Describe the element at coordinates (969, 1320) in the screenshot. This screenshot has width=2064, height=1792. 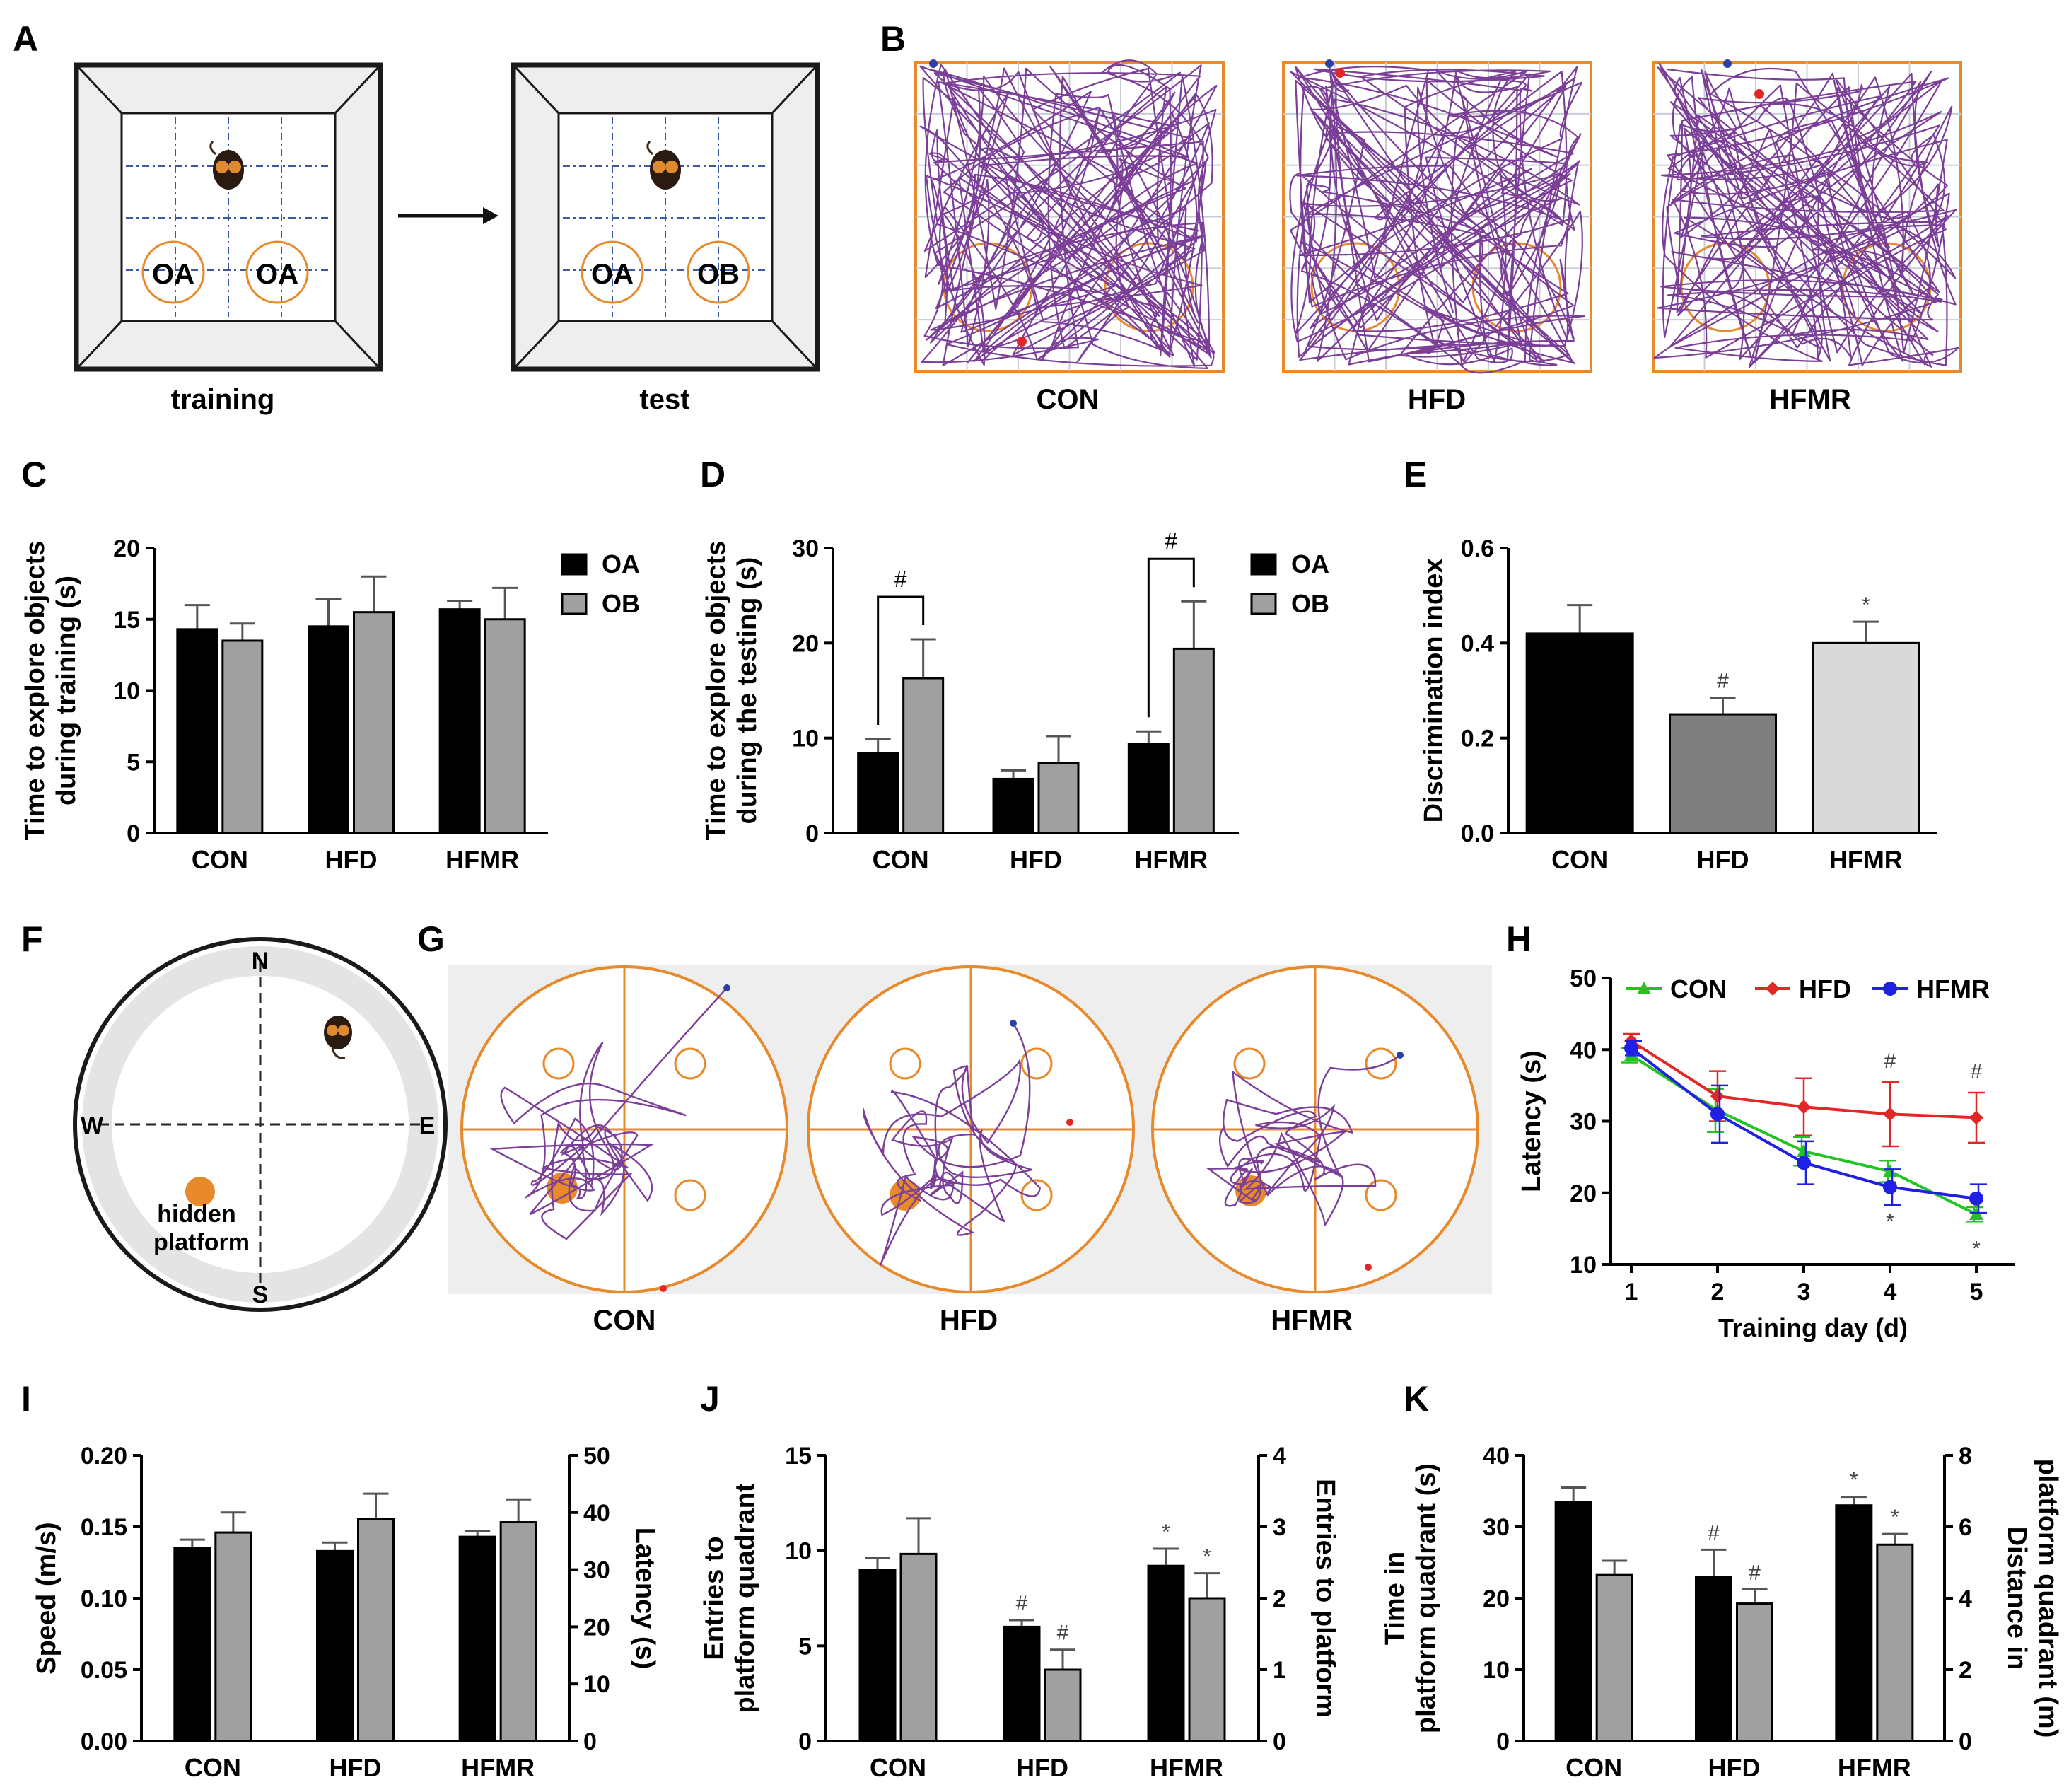
I see `pool-label-hfd: HFD` at that location.